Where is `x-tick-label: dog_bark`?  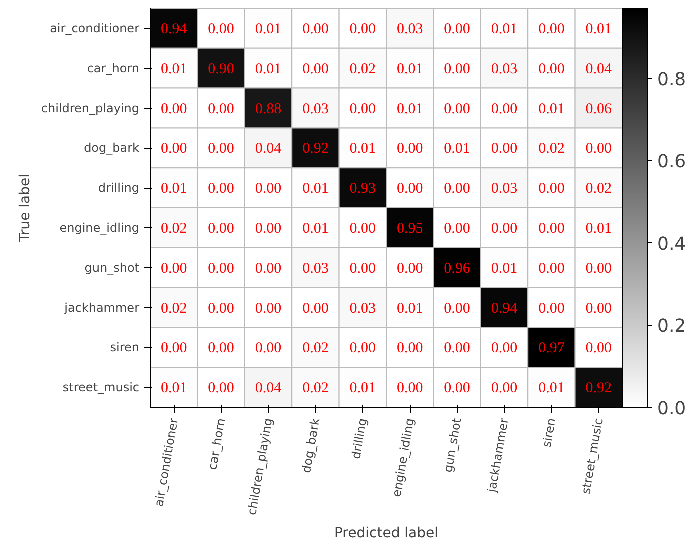 x-tick-label: dog_bark is located at coordinates (311, 445).